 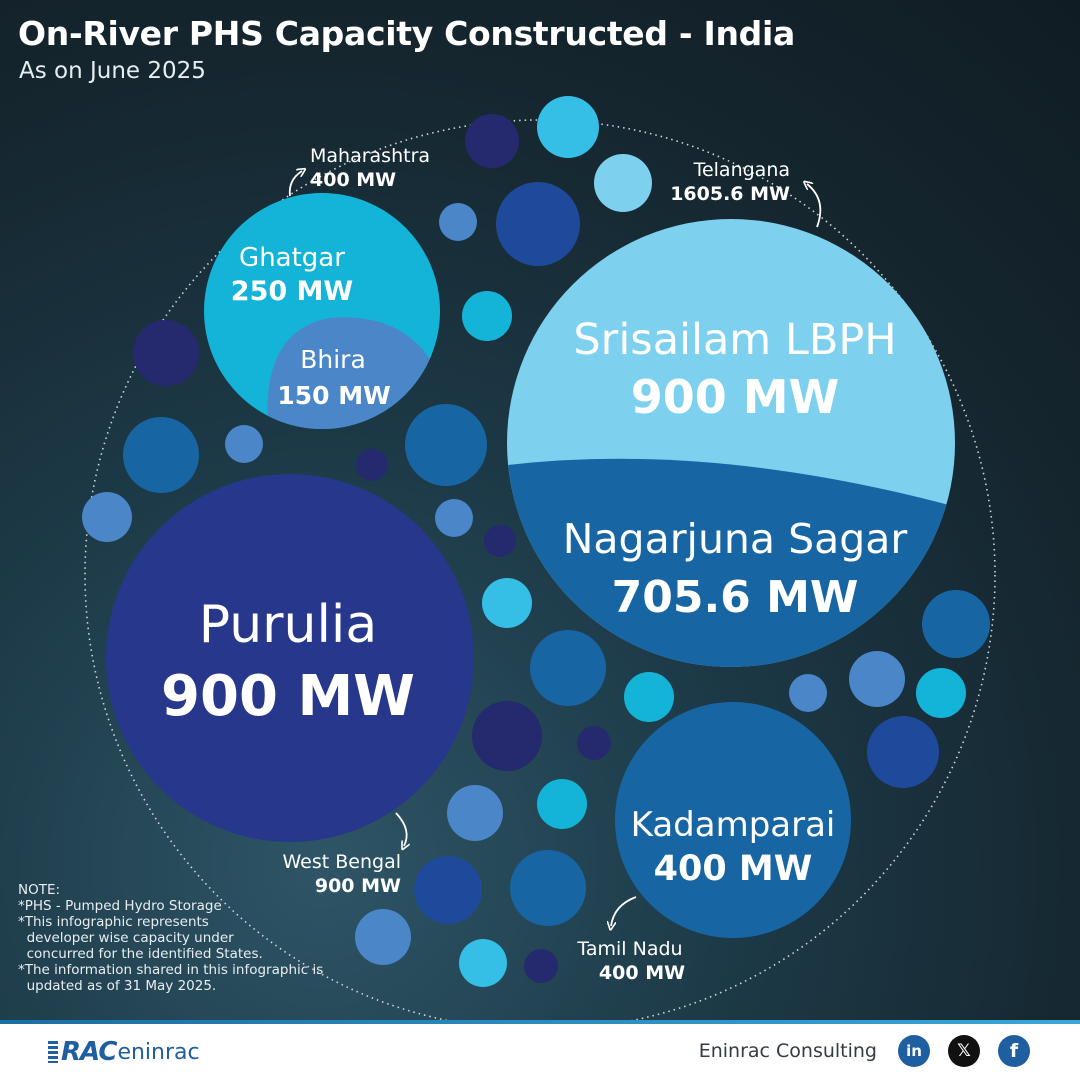 What do you see at coordinates (730, 194) in the screenshot?
I see `telangana-state-value: 1605.6 MW` at bounding box center [730, 194].